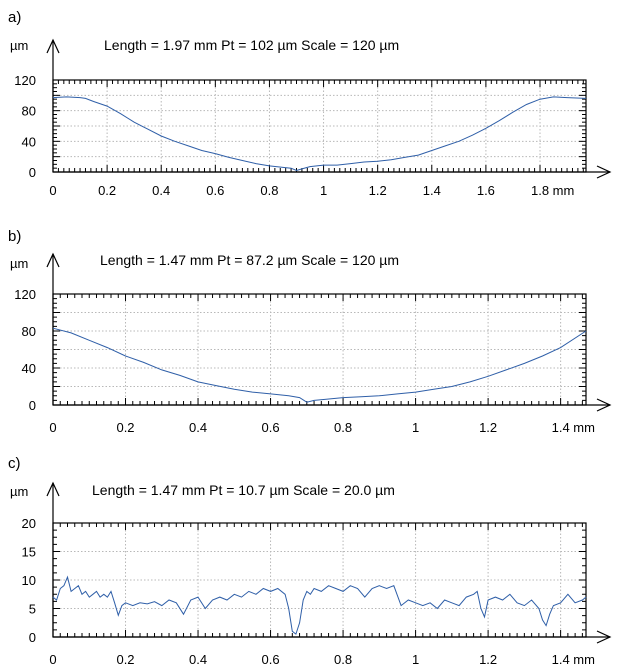  Describe the element at coordinates (29, 523) in the screenshot. I see `y-tick-label: 20` at that location.